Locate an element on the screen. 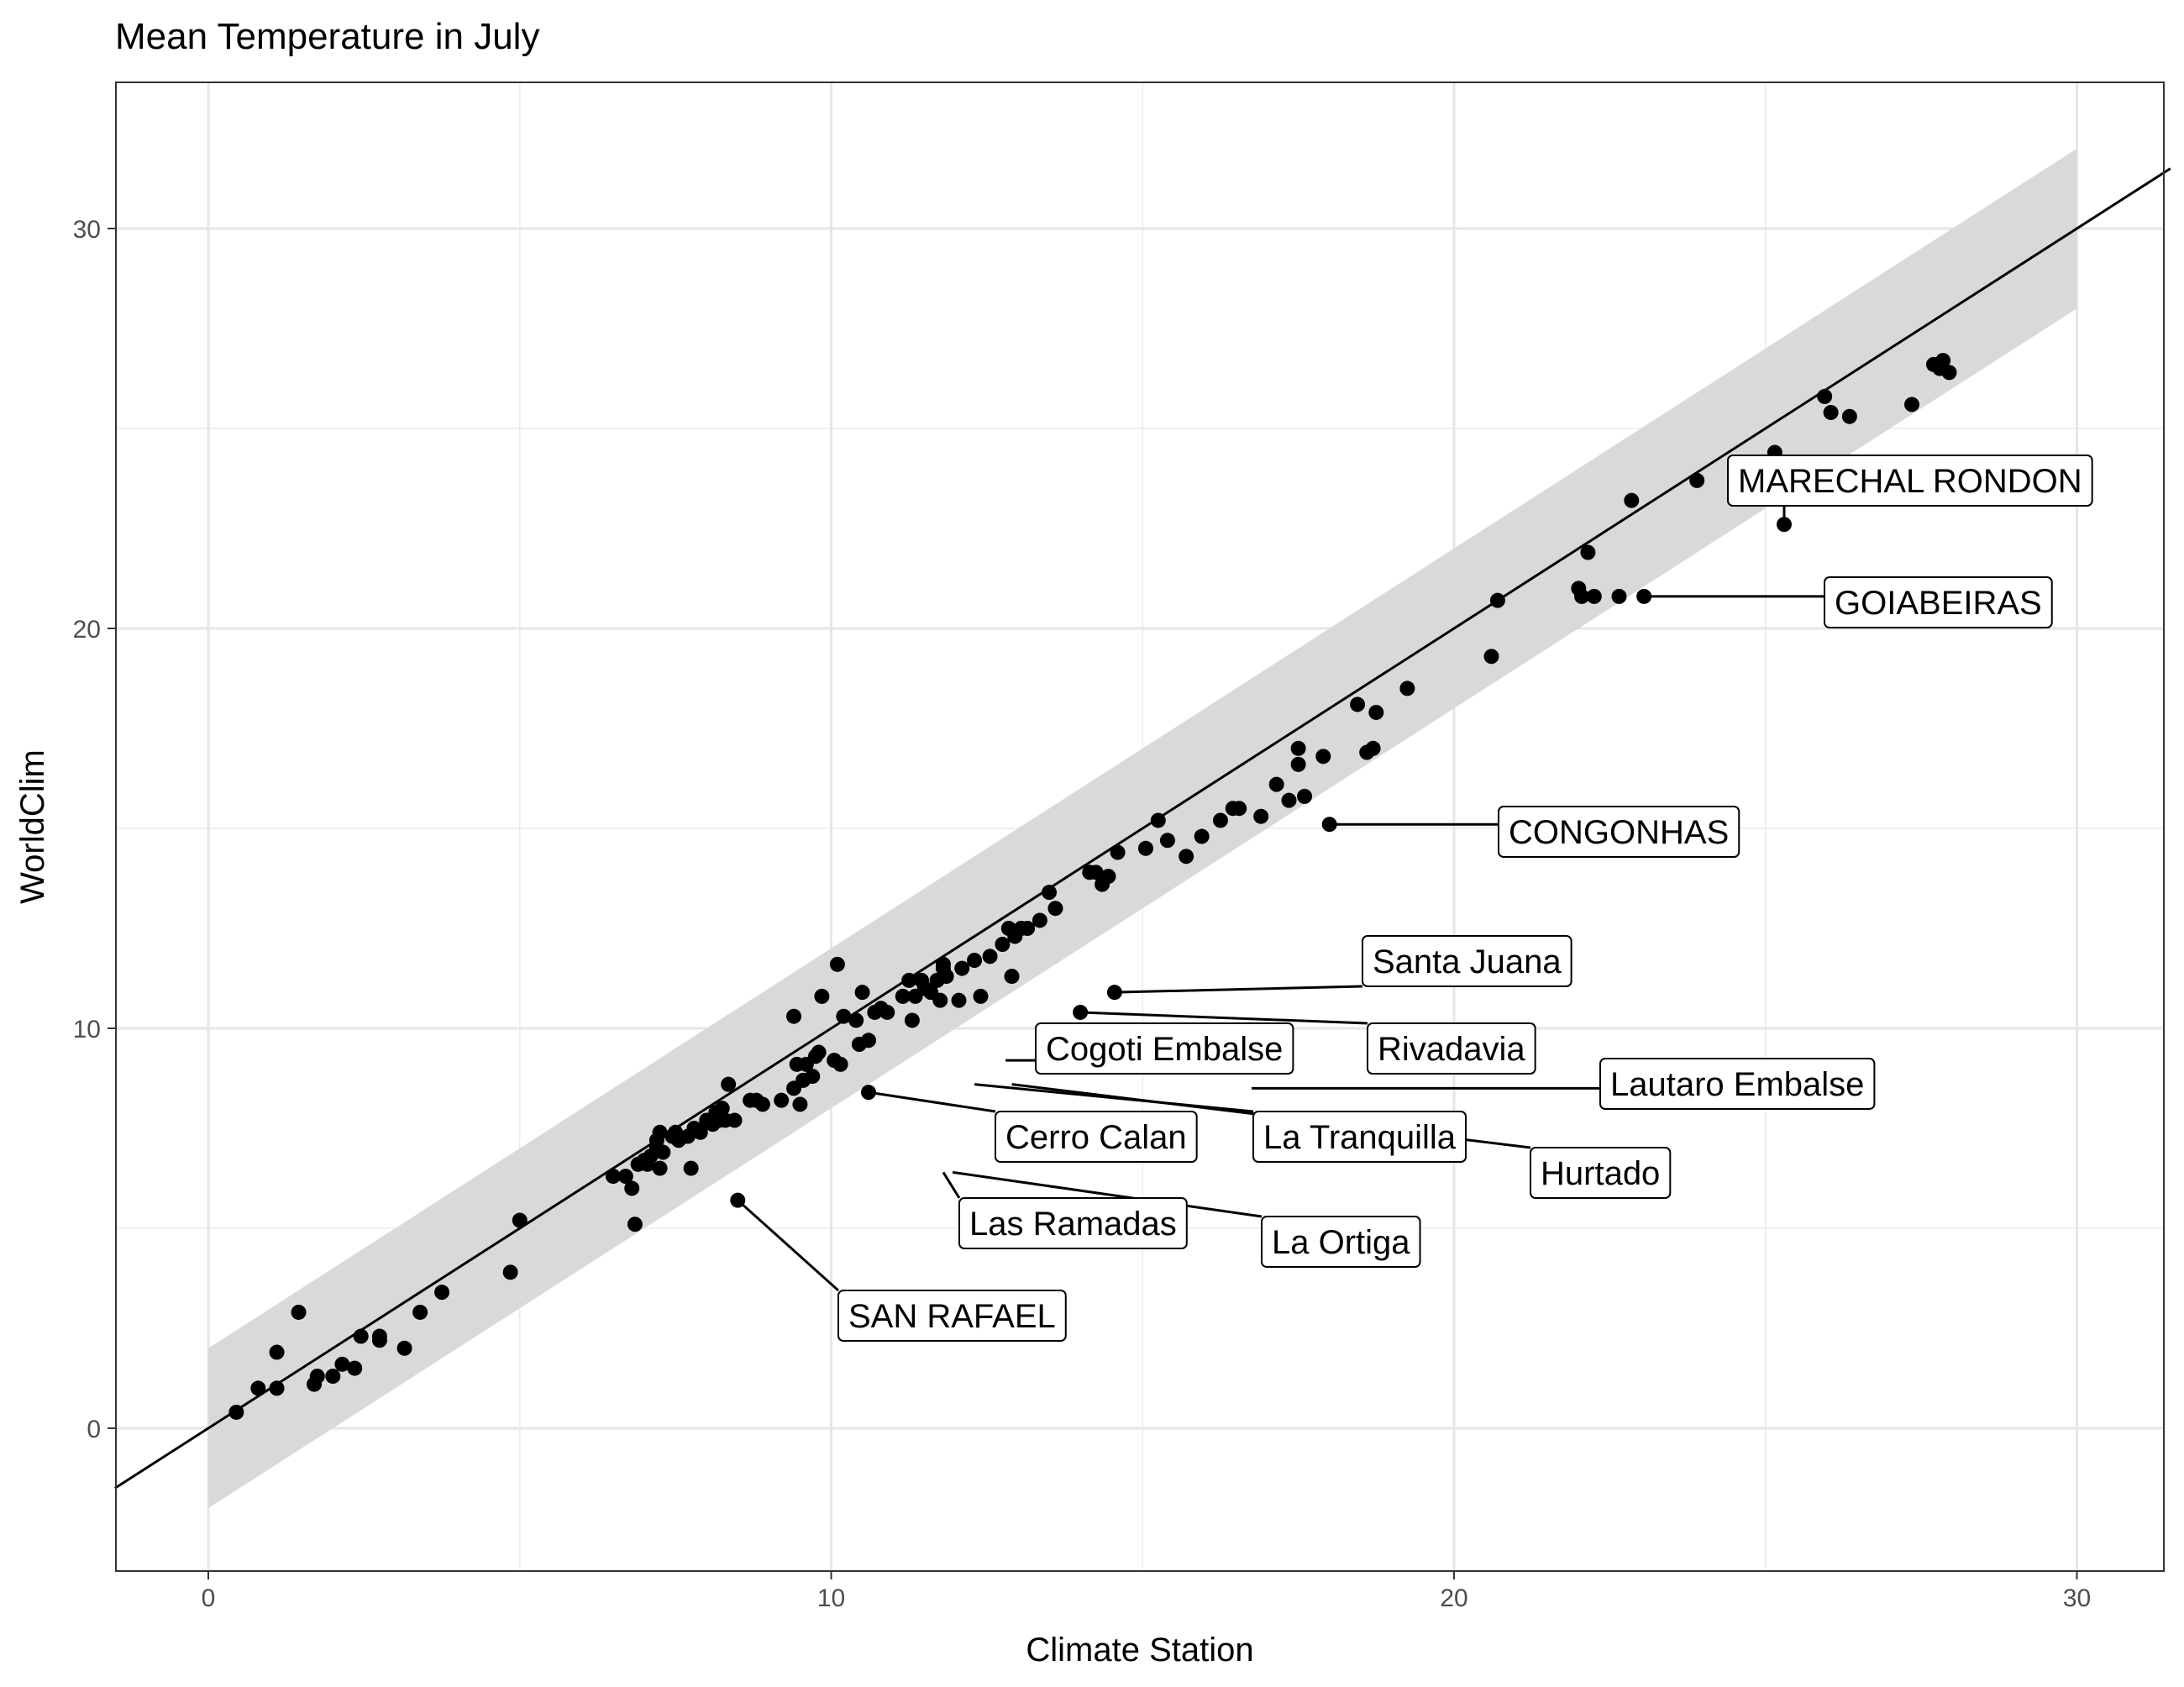 The width and height of the screenshot is (2184, 1687). annotation-label-text: Las Ramadas is located at coordinates (1073, 1224).